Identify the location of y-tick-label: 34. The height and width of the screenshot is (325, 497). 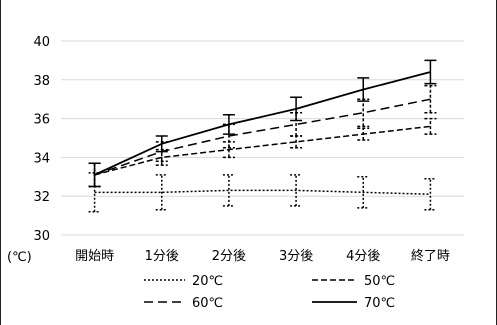
(41, 158).